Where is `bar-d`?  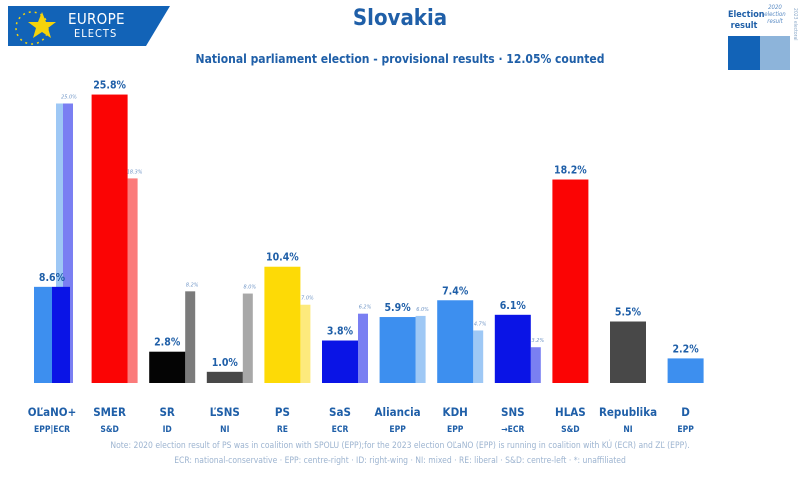 bar-d is located at coordinates (685, 370).